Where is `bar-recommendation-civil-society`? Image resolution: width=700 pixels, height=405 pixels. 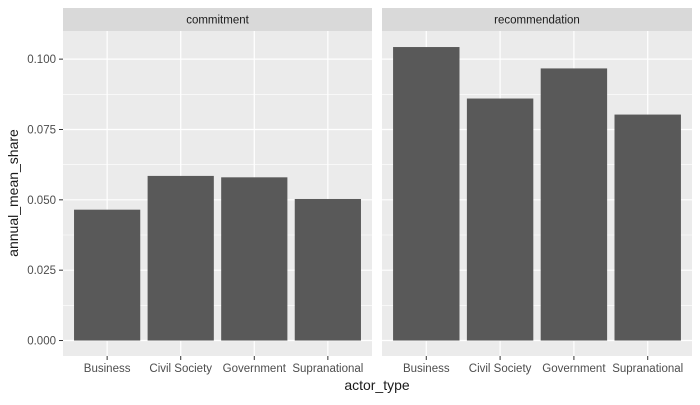
bar-recommendation-civil-society is located at coordinates (500, 219).